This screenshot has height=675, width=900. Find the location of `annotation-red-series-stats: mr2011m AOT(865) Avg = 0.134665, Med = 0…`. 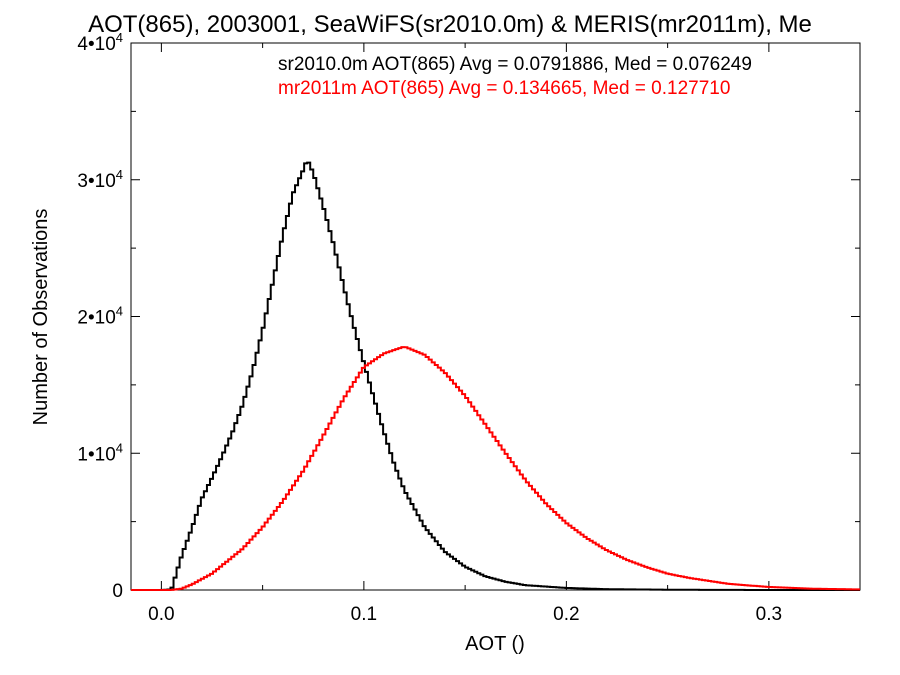

annotation-red-series-stats: mr2011m AOT(865) Avg = 0.134665, Med = 0… is located at coordinates (504, 88).